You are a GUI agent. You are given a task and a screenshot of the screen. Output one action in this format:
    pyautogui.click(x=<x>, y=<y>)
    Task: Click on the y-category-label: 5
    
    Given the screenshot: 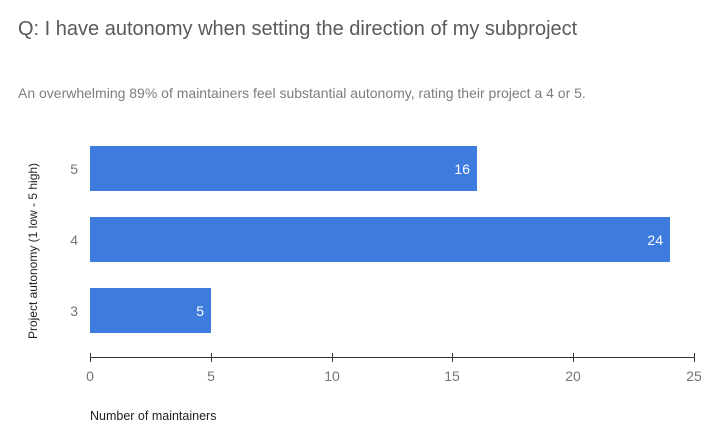 What is the action you would take?
    pyautogui.click(x=74, y=169)
    